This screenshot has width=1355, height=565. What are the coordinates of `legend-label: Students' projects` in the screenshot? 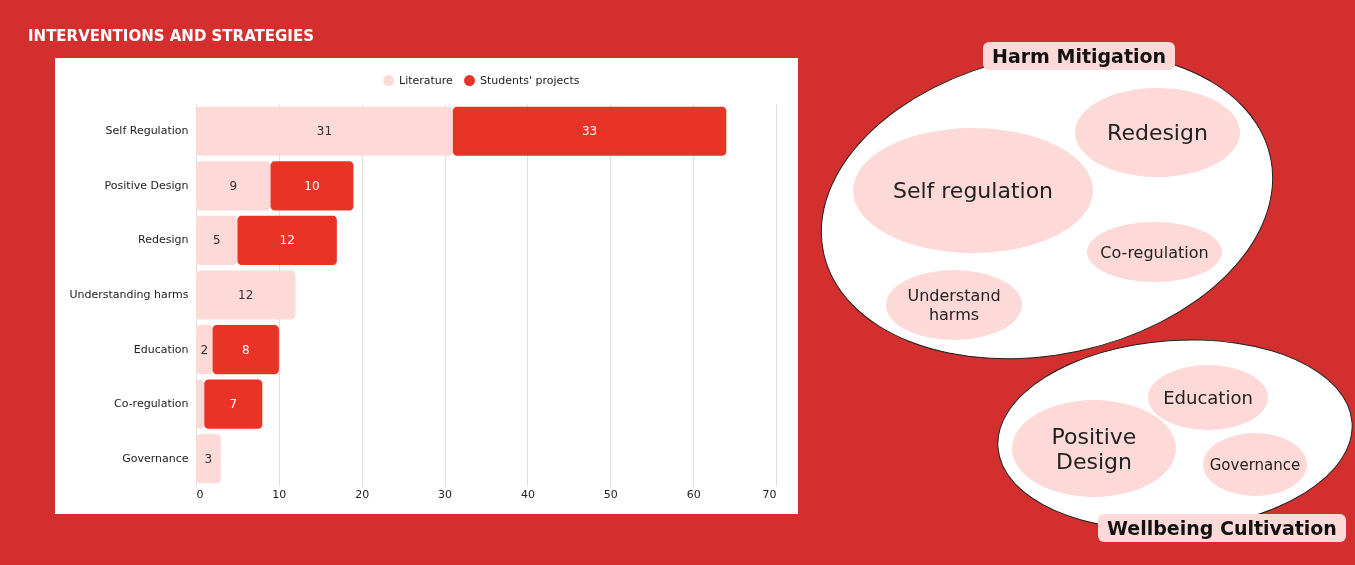 It's located at (530, 80).